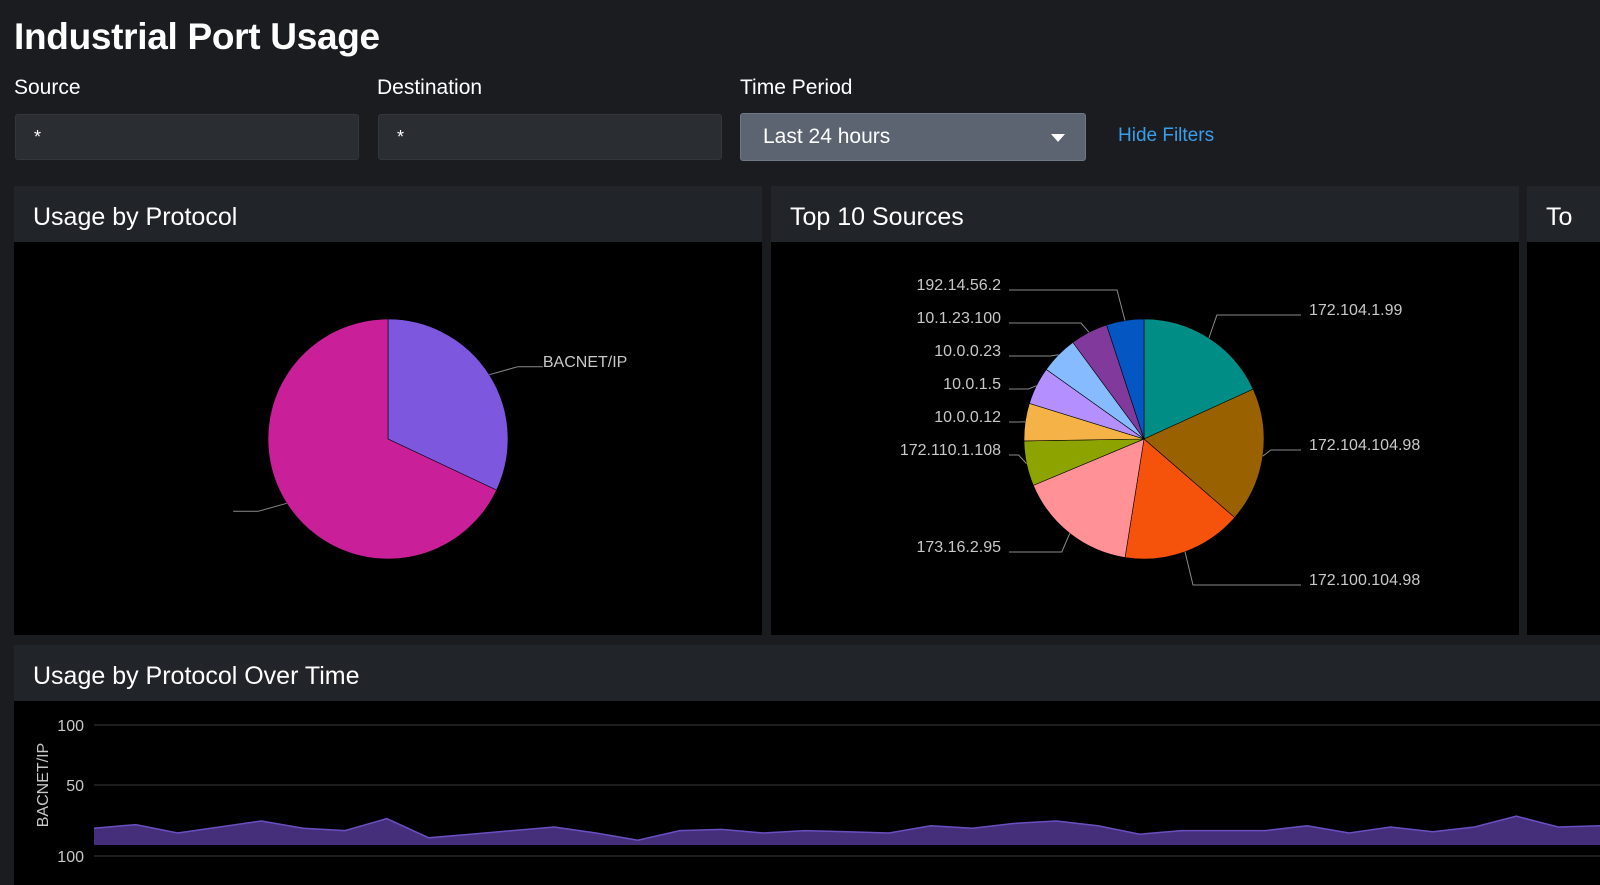 Image resolution: width=1600 pixels, height=885 pixels. I want to click on slice-label-10-1-23-100: 10.1.23.100, so click(958, 318).